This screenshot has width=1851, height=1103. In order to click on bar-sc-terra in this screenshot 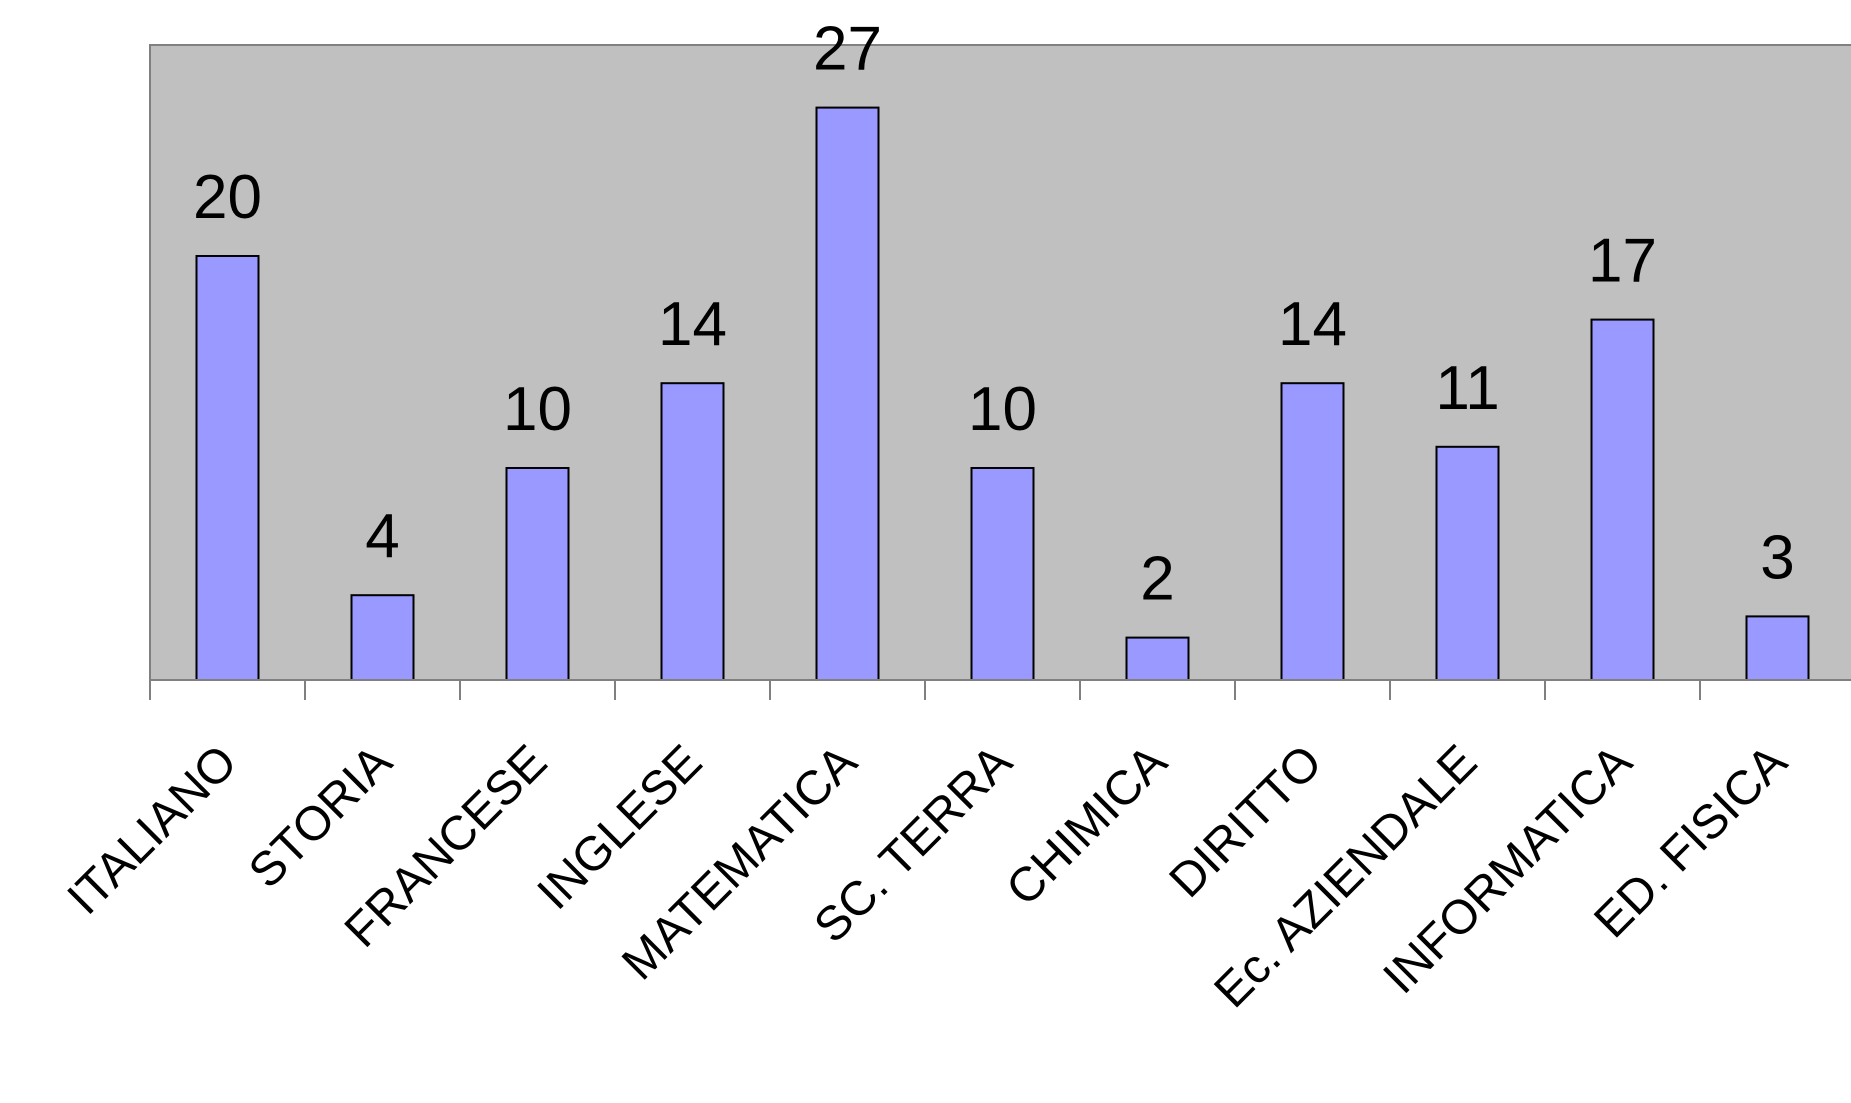, I will do `click(1002, 574)`.